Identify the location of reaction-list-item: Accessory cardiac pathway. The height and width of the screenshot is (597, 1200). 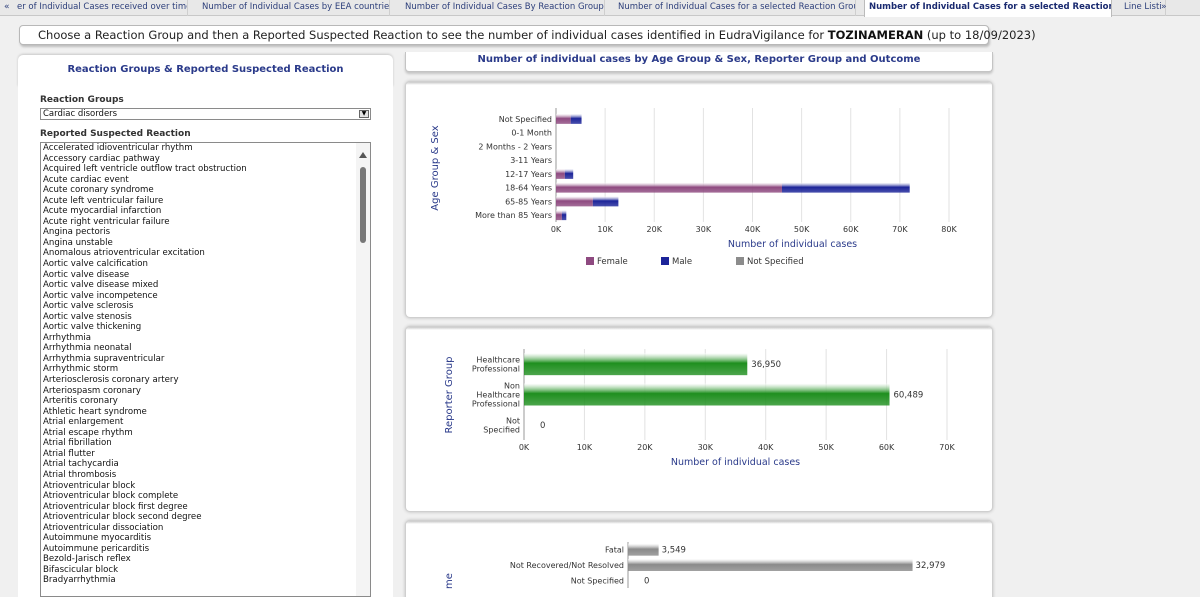
(101, 158).